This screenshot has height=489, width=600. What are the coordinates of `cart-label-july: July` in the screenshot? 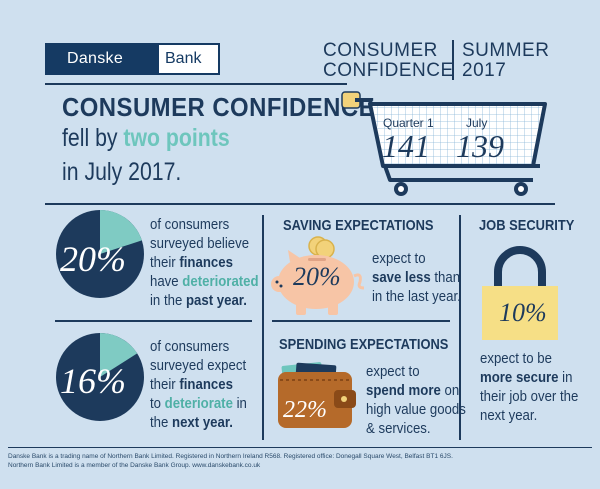 It's located at (477, 123).